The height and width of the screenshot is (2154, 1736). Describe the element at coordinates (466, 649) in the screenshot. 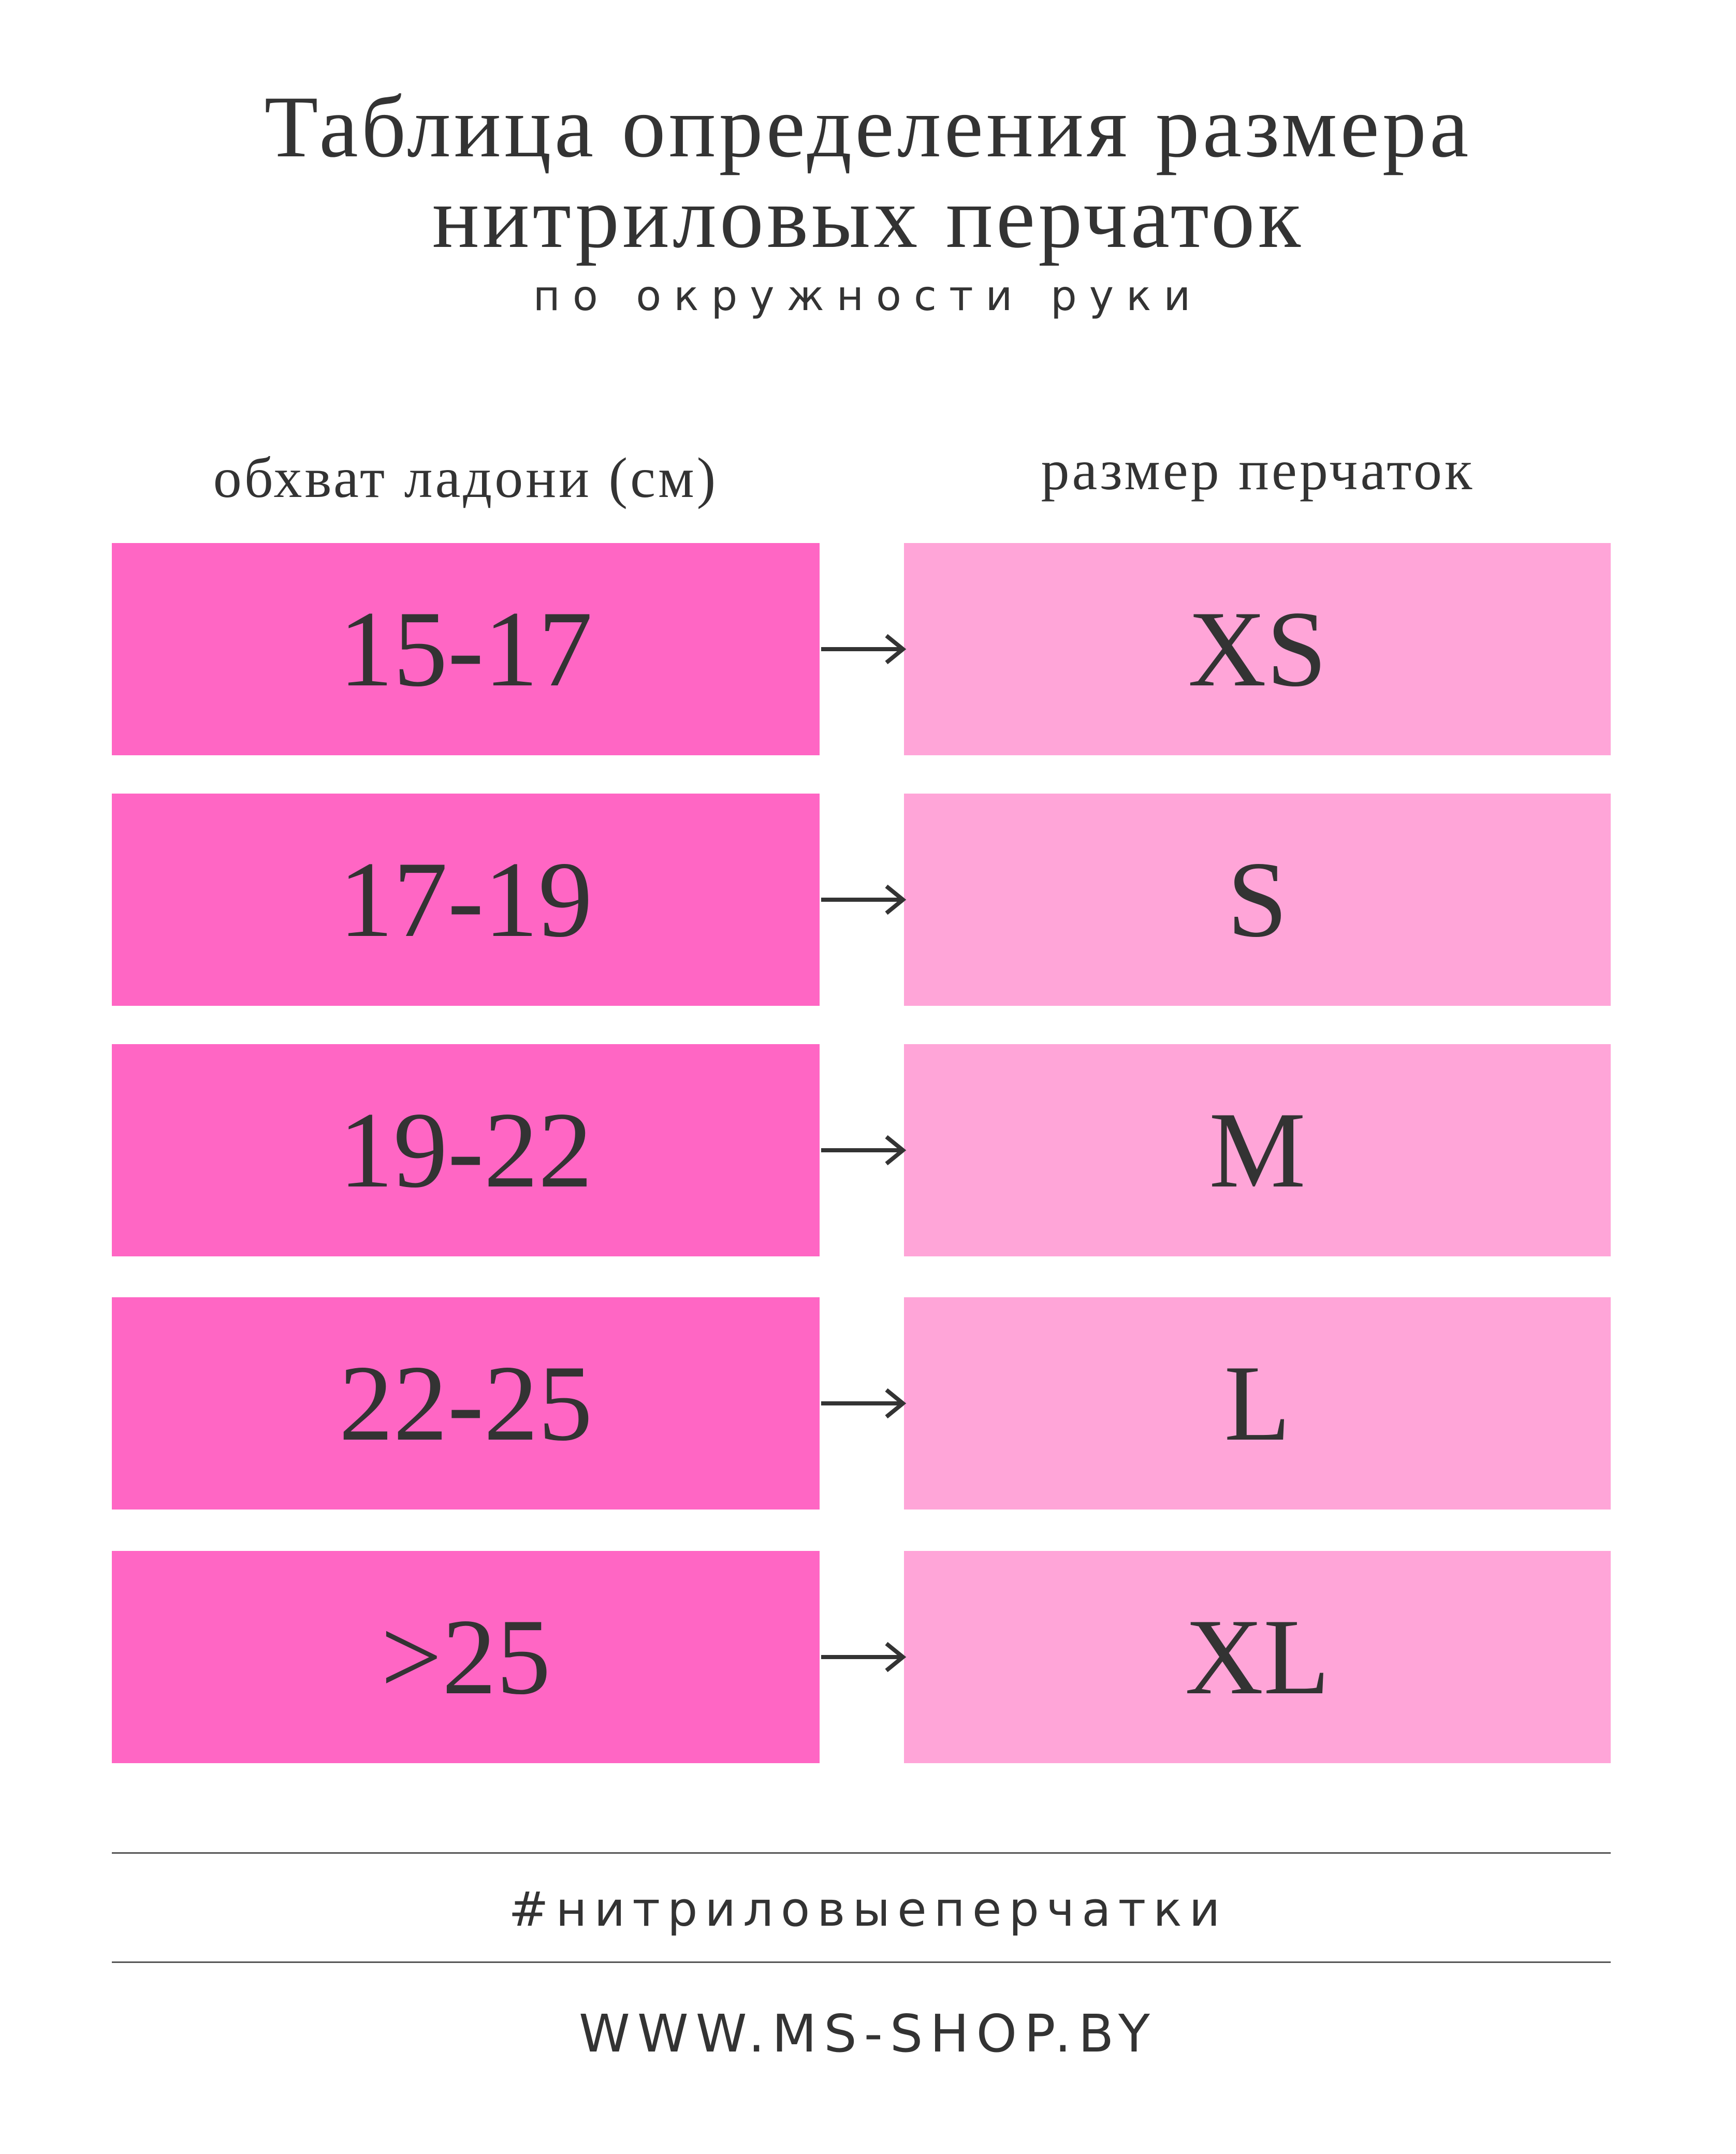

I see `range-cell: 15-17` at that location.